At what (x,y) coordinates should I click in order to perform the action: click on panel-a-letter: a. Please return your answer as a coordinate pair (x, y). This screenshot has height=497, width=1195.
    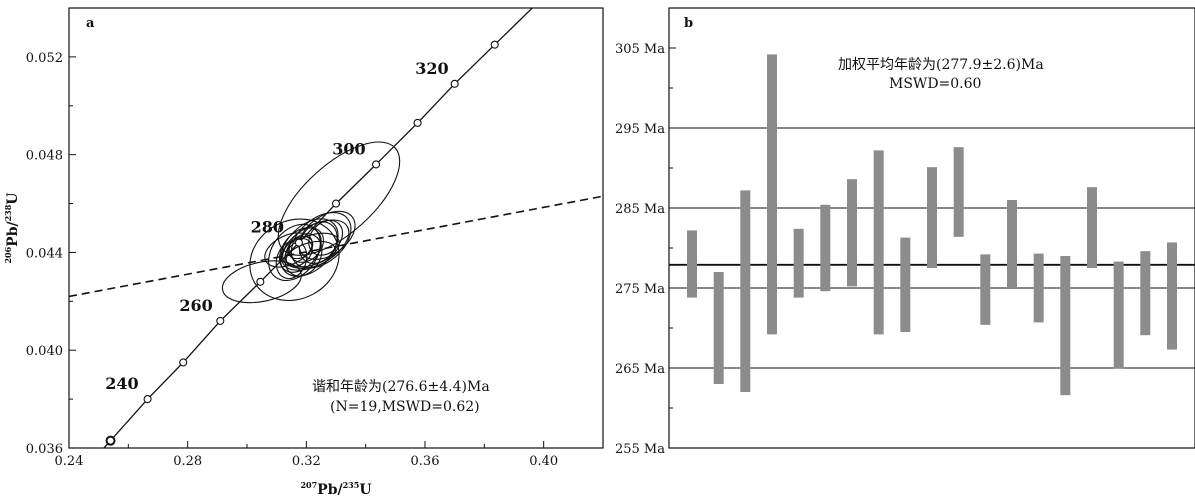
    Looking at the image, I should click on (90, 23).